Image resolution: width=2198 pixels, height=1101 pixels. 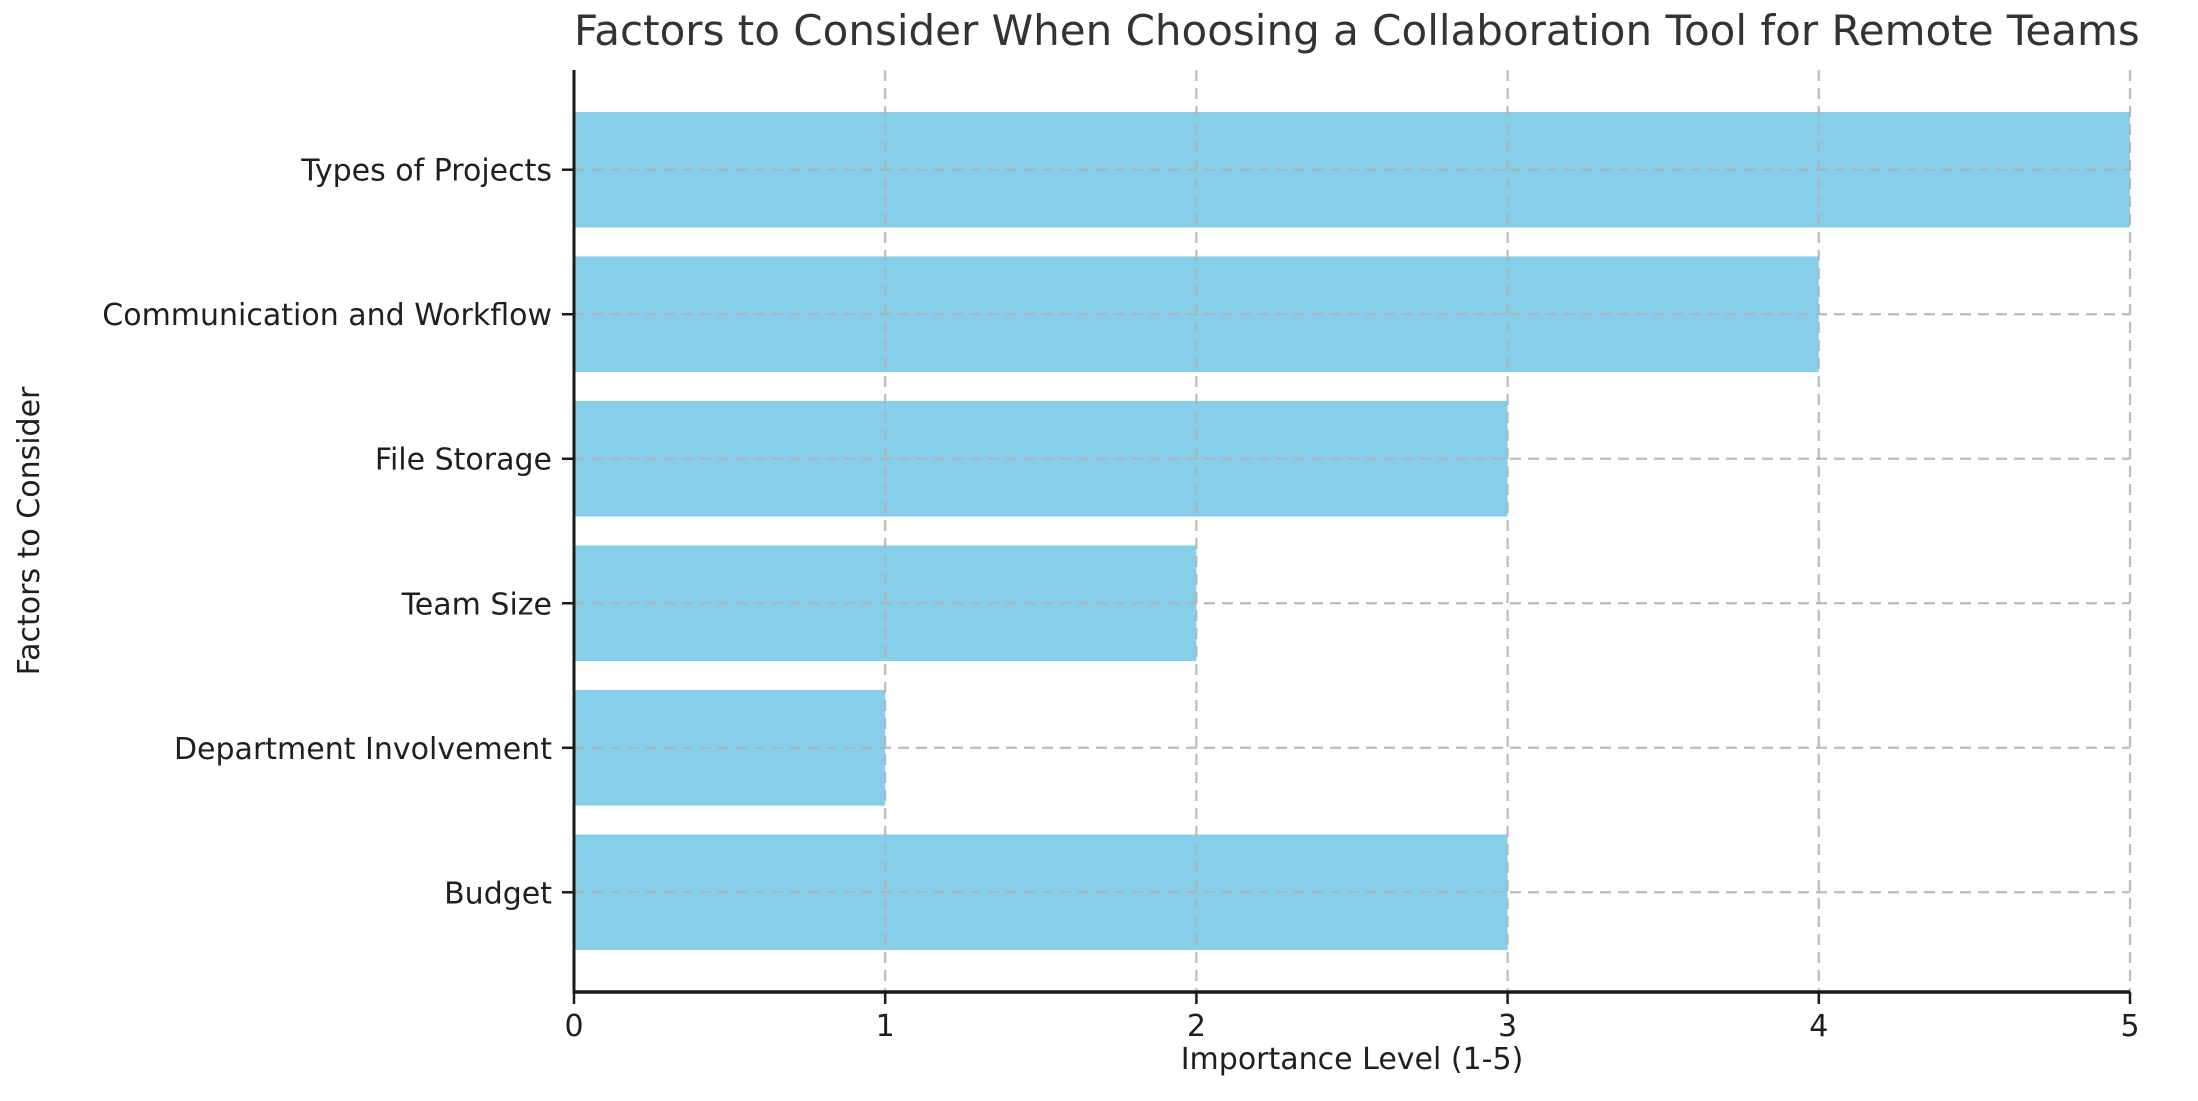 What do you see at coordinates (327, 315) in the screenshot?
I see `y-tick-label: Communication and Workflow` at bounding box center [327, 315].